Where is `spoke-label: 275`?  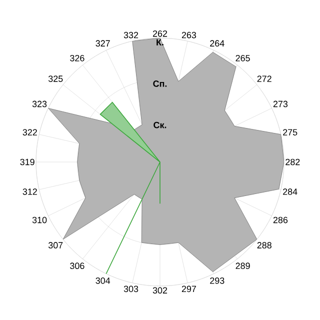 spoke-label: 275 is located at coordinates (290, 132).